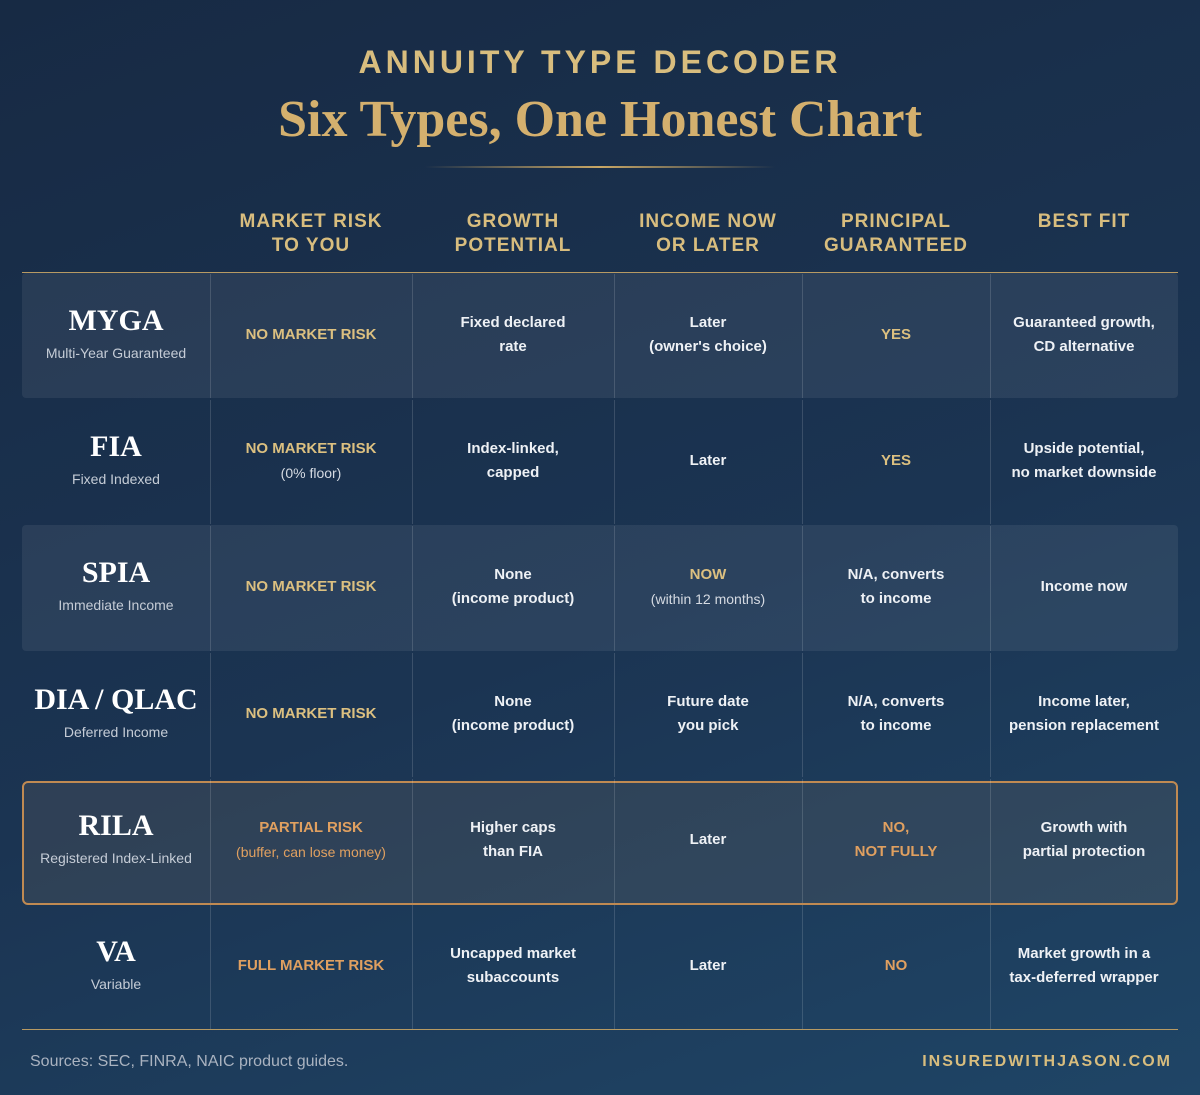  What do you see at coordinates (116, 447) in the screenshot?
I see `type-name: FIA` at bounding box center [116, 447].